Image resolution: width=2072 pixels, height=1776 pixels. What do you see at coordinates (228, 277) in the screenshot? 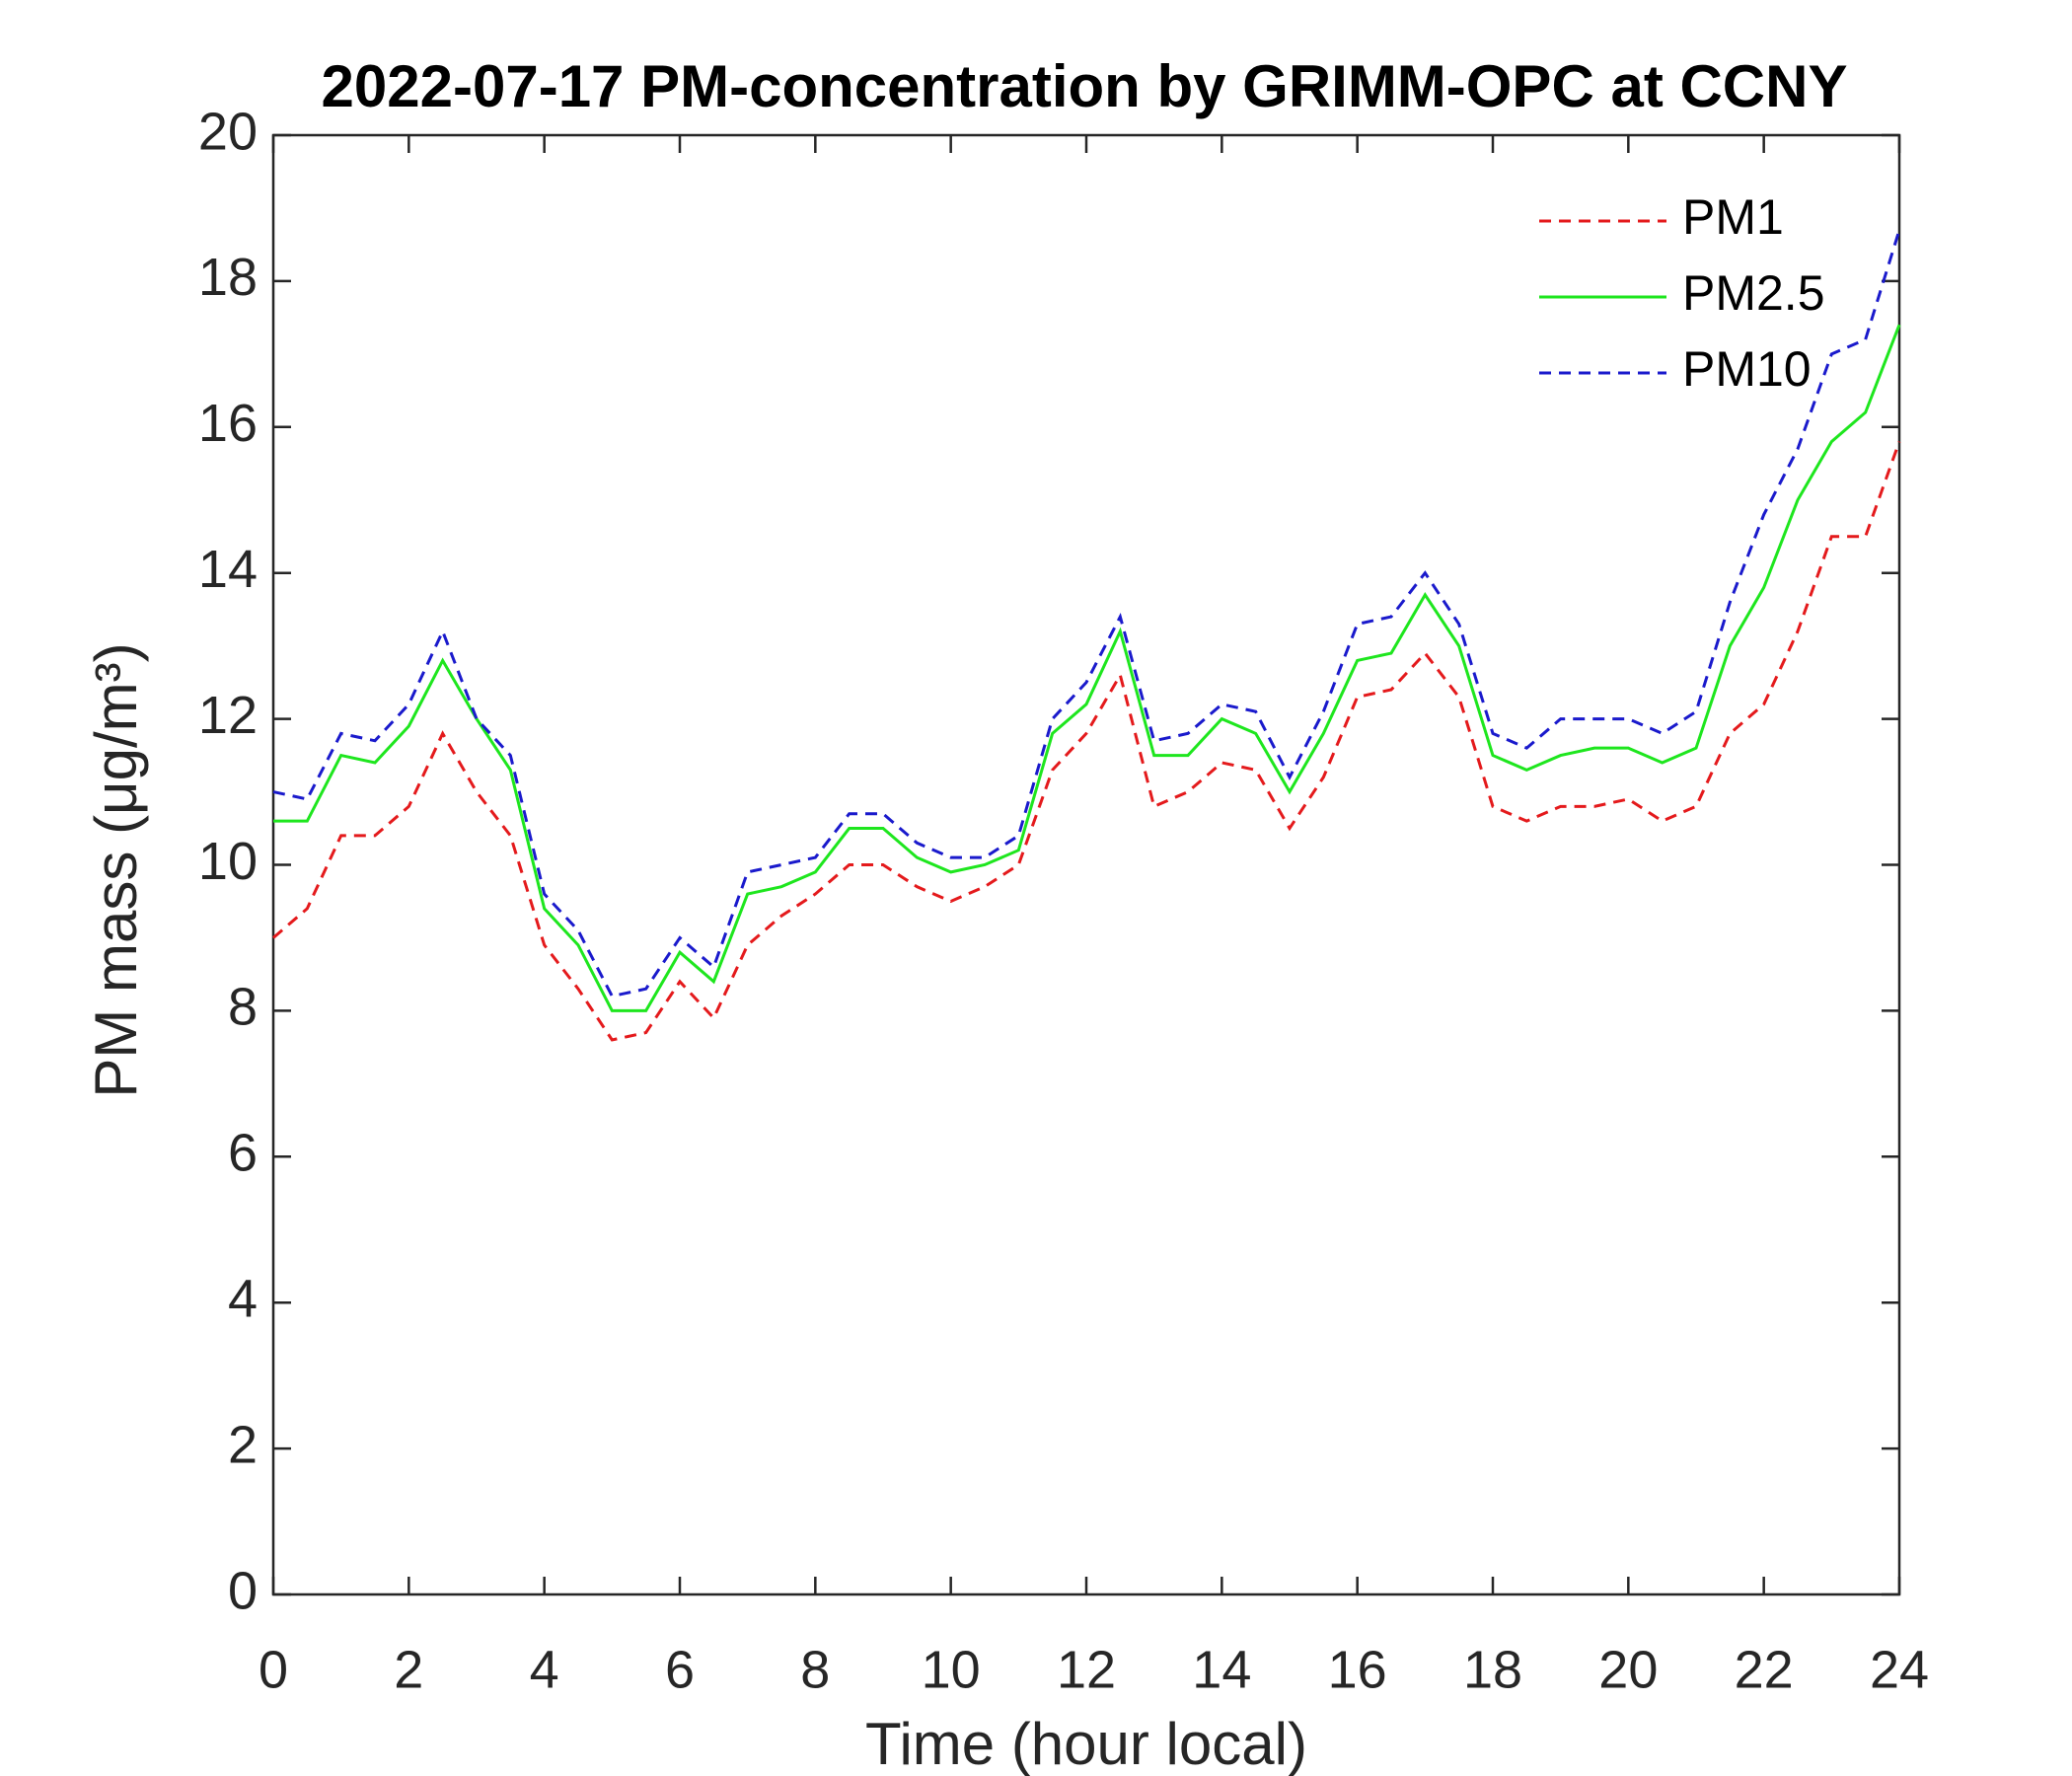
I see `y-tick-label: 18` at bounding box center [228, 277].